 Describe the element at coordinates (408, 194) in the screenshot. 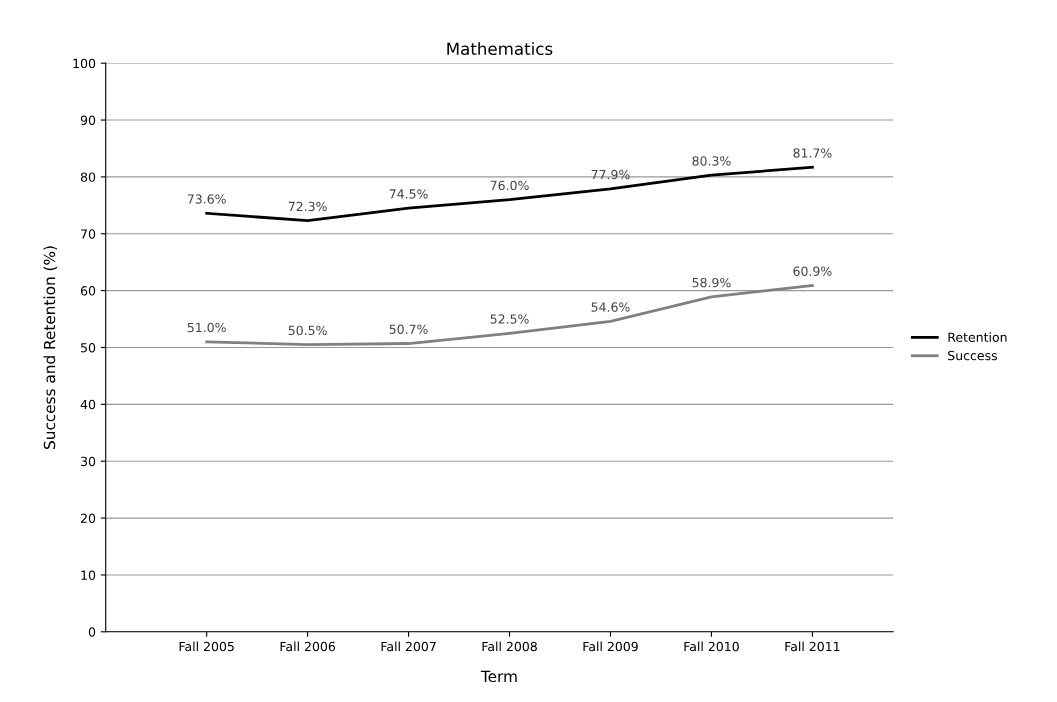

I see `data-label: 74.5%` at that location.